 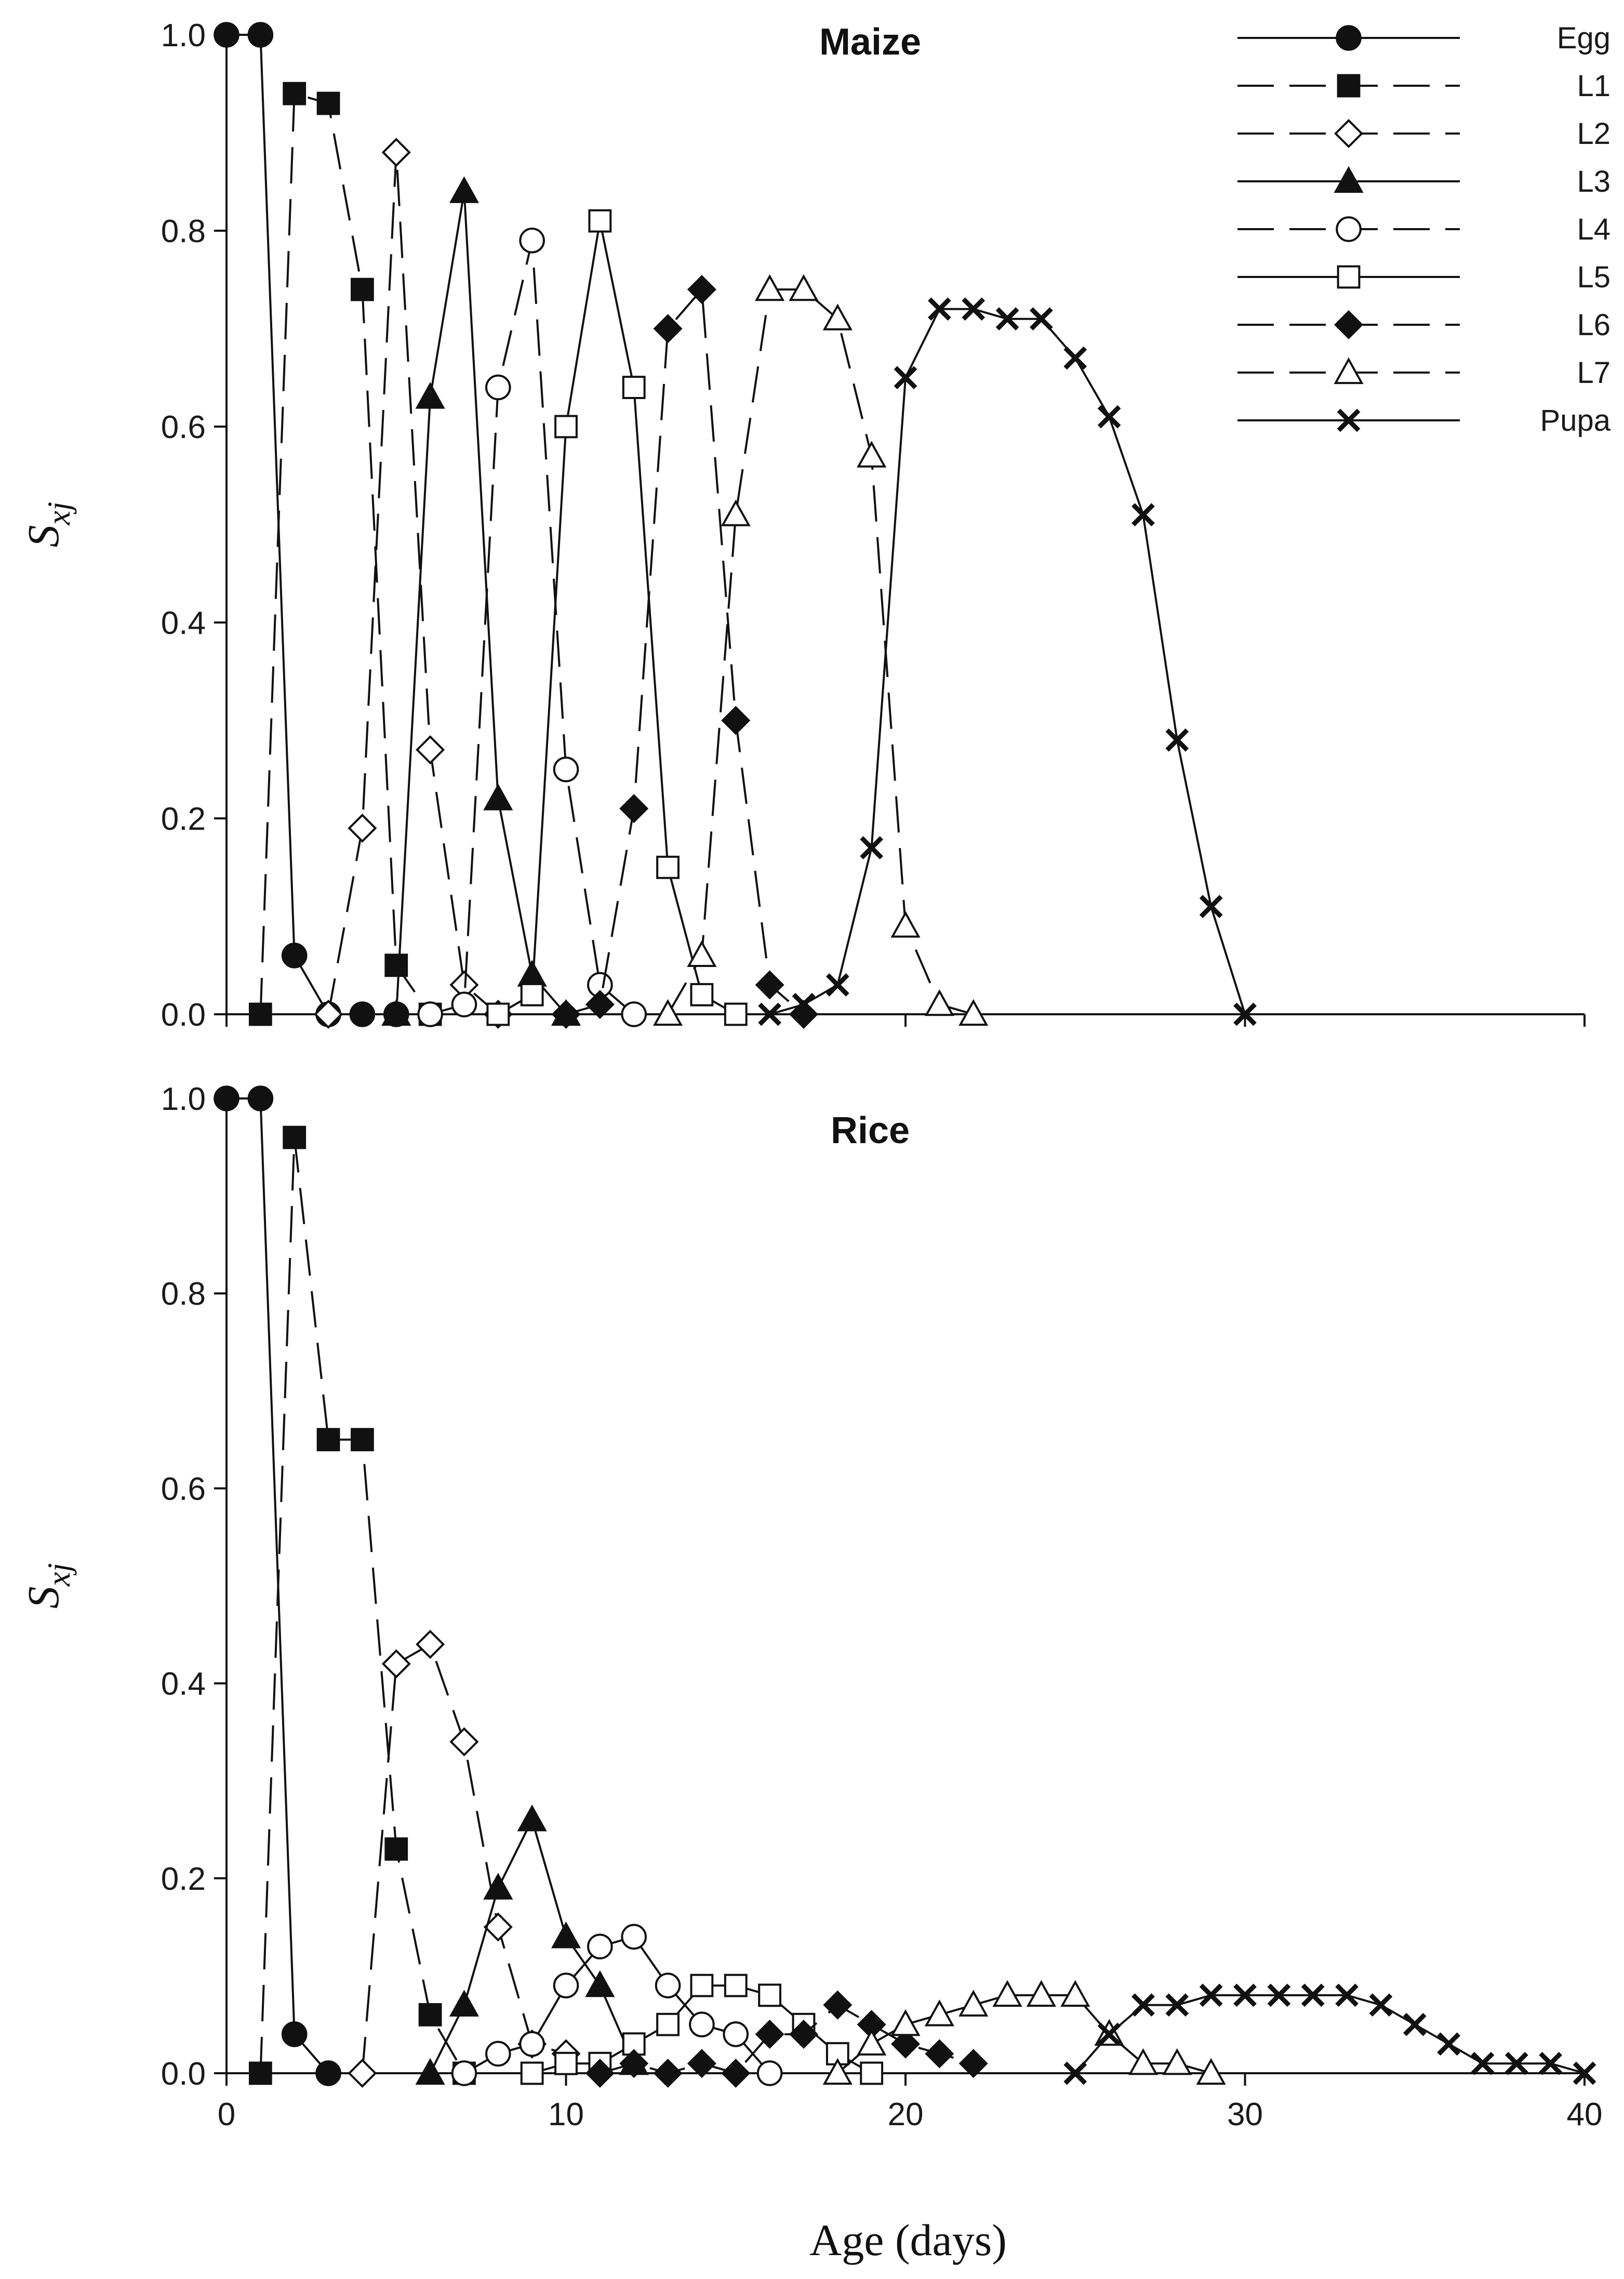 What do you see at coordinates (1245, 2114) in the screenshot?
I see `x-tick-label: 30` at bounding box center [1245, 2114].